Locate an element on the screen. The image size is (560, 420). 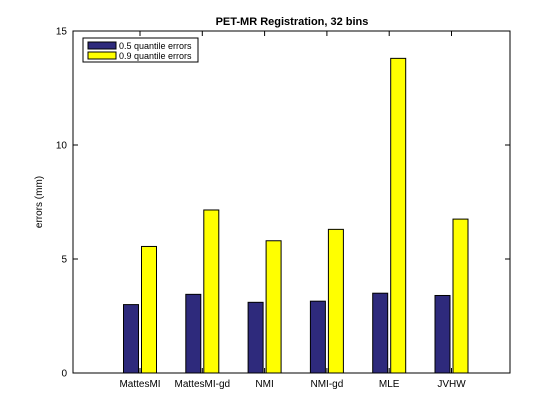
bar-q90-nmi is located at coordinates (273, 307).